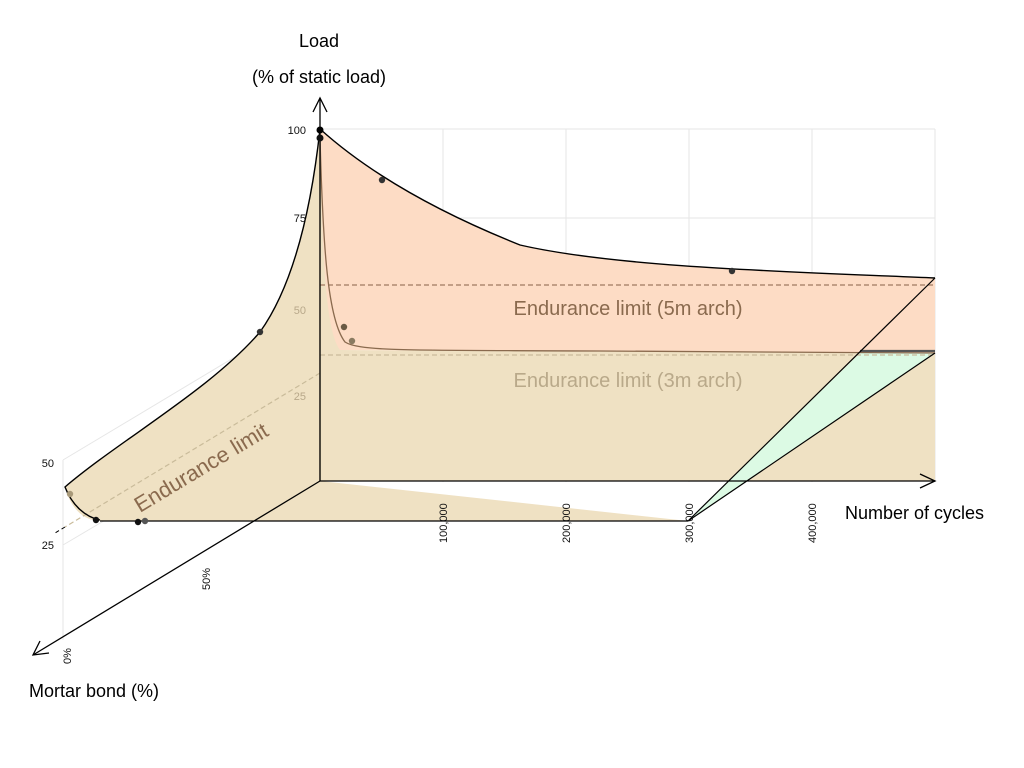 The width and height of the screenshot is (1024, 768). I want to click on cycles-axis-title: Number of cycles, so click(914, 513).